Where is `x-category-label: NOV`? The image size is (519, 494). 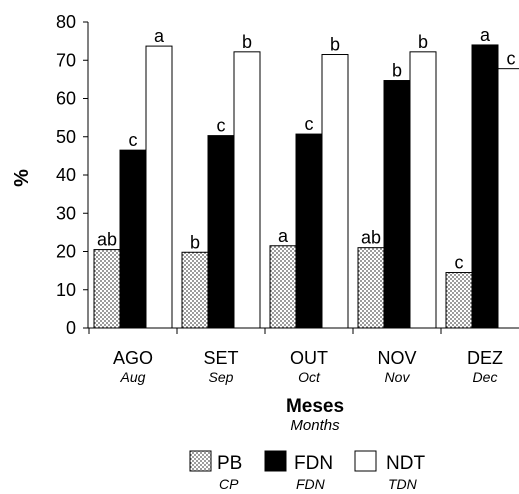 x-category-label: NOV is located at coordinates (396, 358).